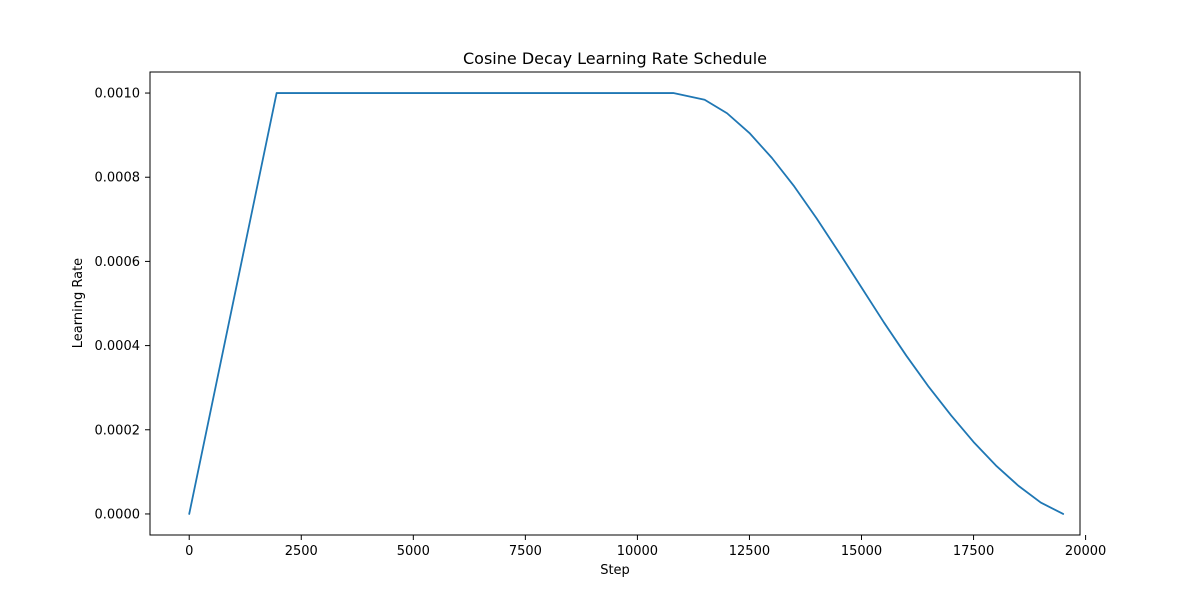 Image resolution: width=1200 pixels, height=600 pixels. Describe the element at coordinates (1085, 551) in the screenshot. I see `x-tick-label: 20000` at that location.